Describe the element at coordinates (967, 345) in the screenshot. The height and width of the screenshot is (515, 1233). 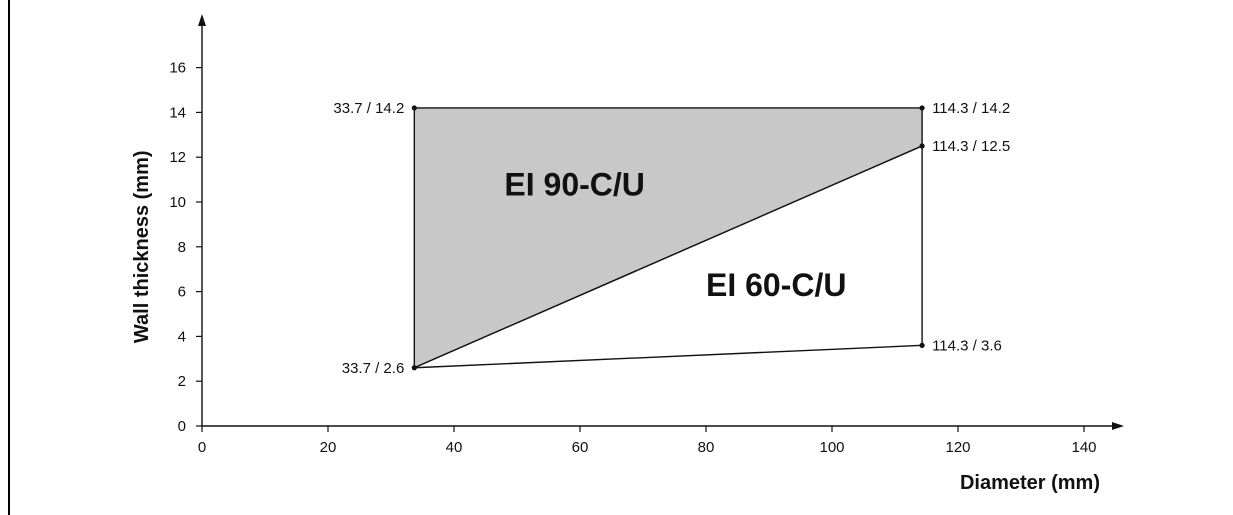
I see `data-point-label: 114.3 / 3.6` at that location.